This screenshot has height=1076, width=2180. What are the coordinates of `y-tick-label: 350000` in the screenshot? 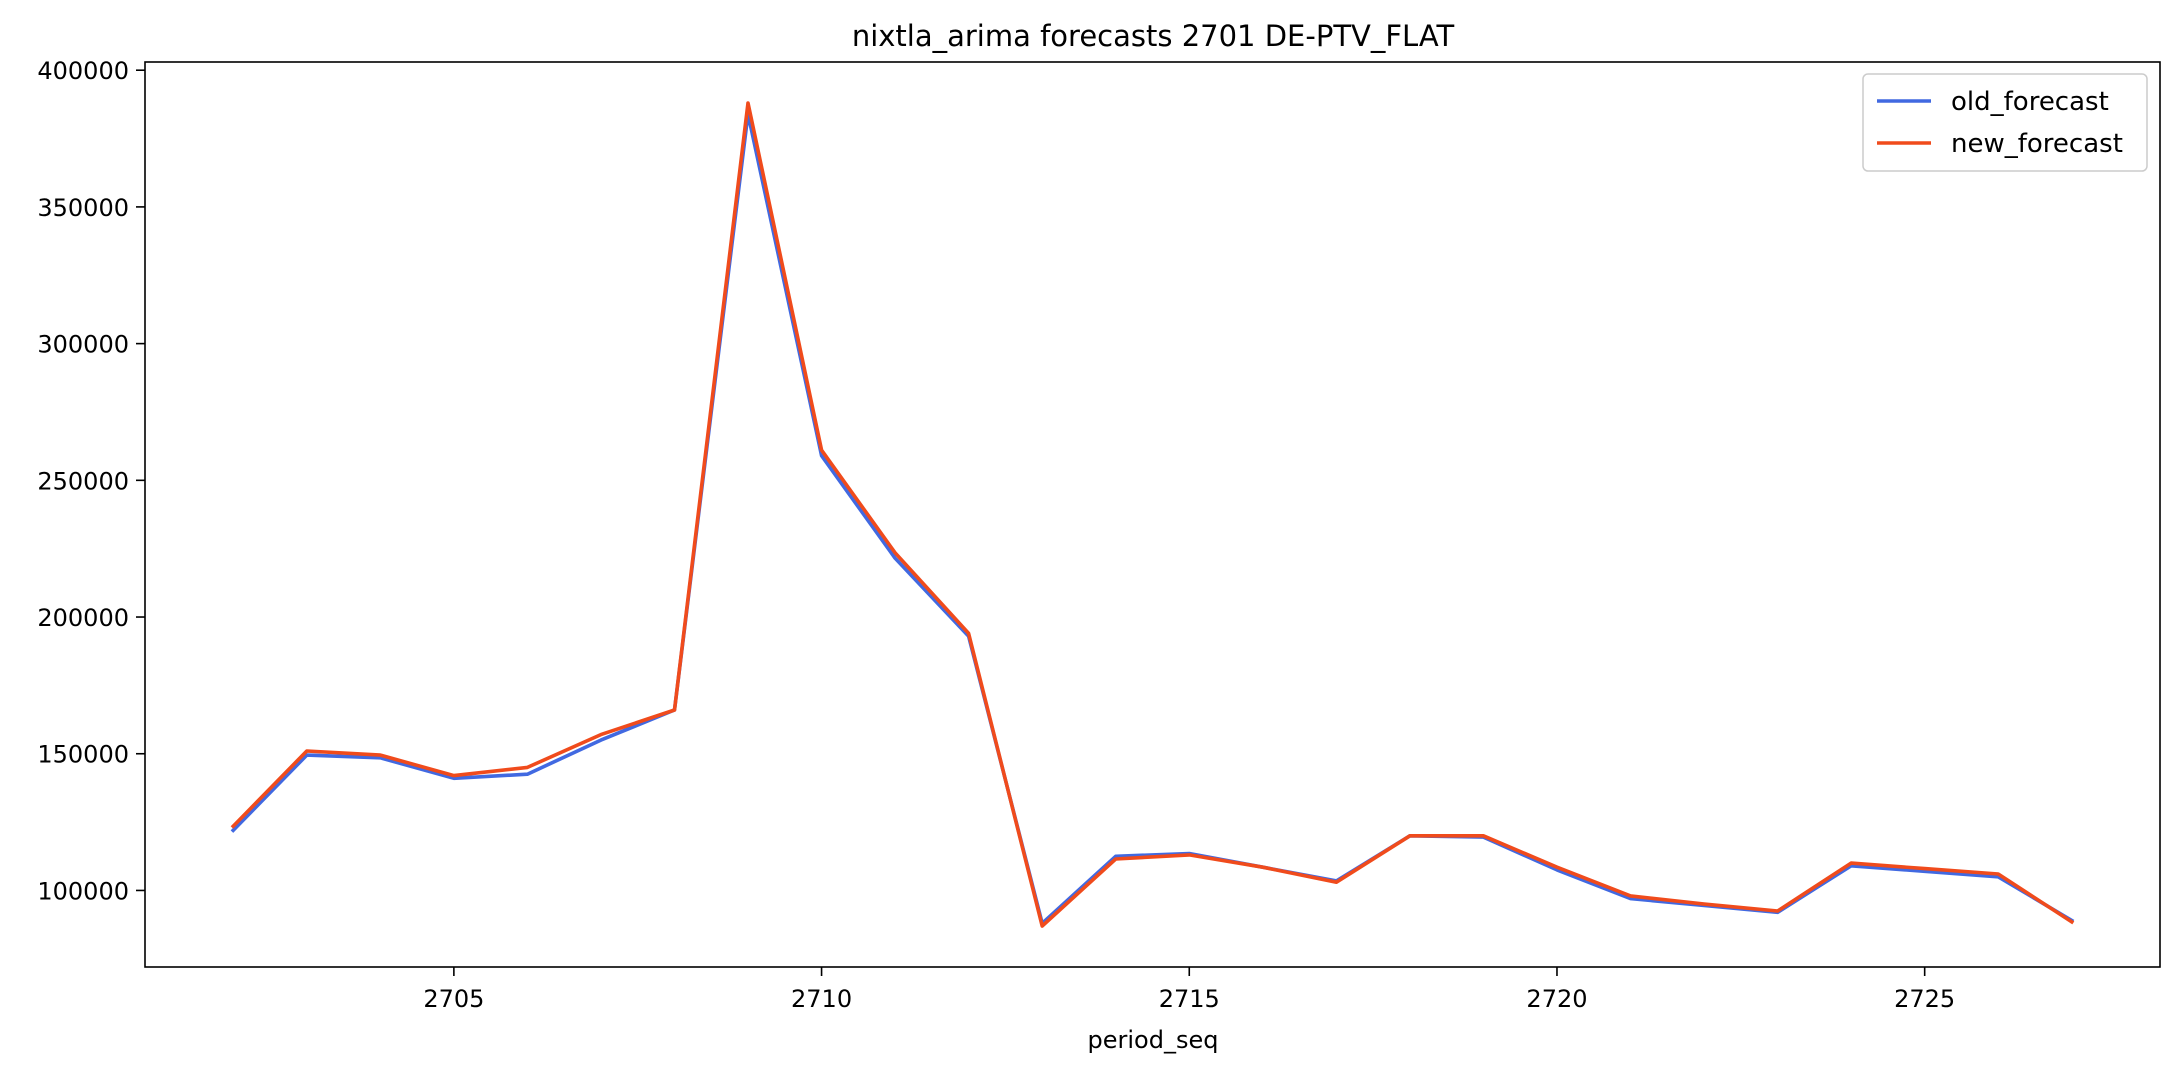 It's located at (83, 208).